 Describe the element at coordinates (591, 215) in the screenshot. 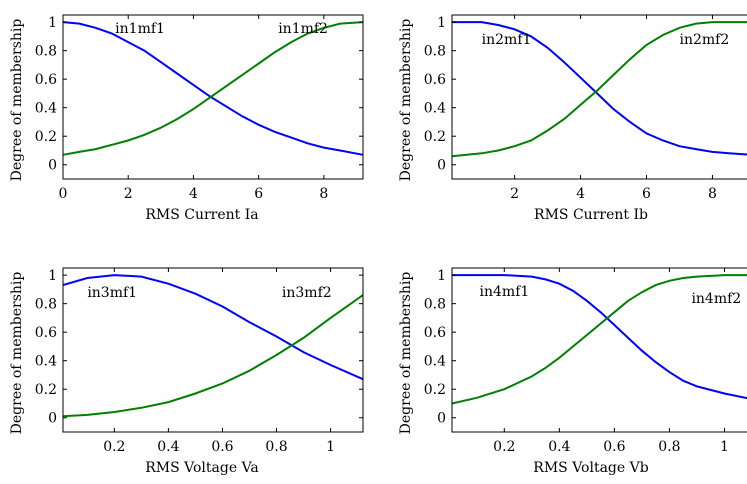

I see `x-axis-label: RMS Current Ib` at that location.